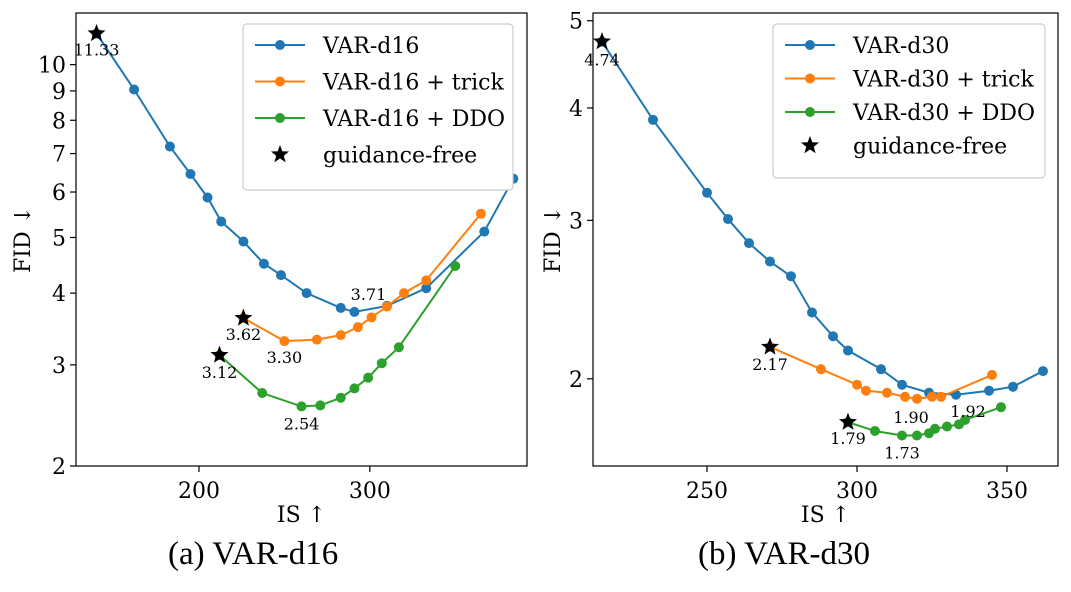  I want to click on legend-item: VAR-d16 + DDO, so click(380, 119).